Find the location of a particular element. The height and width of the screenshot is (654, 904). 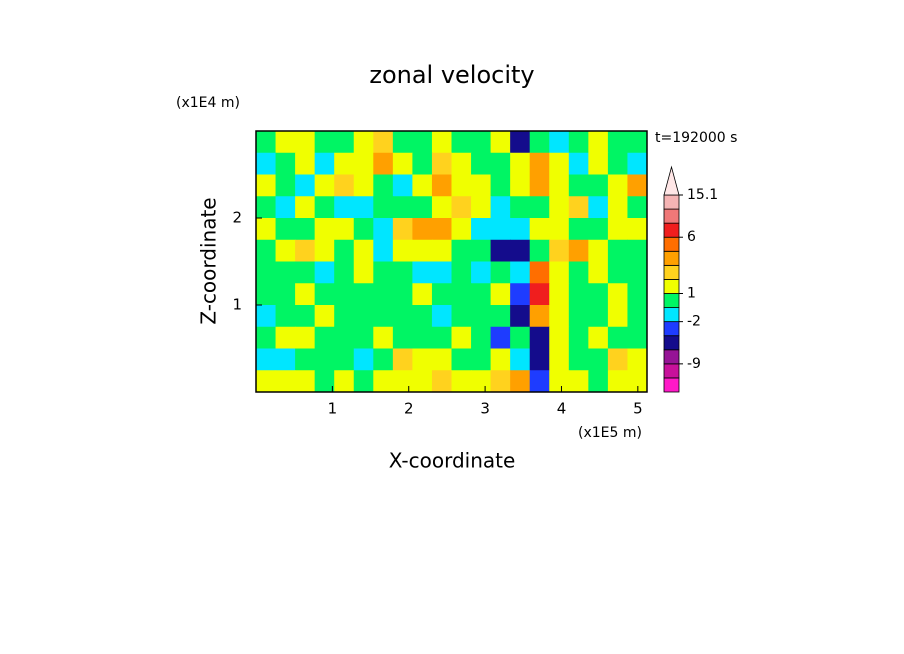

y-axis-label: Z-coordinate is located at coordinates (209, 260).